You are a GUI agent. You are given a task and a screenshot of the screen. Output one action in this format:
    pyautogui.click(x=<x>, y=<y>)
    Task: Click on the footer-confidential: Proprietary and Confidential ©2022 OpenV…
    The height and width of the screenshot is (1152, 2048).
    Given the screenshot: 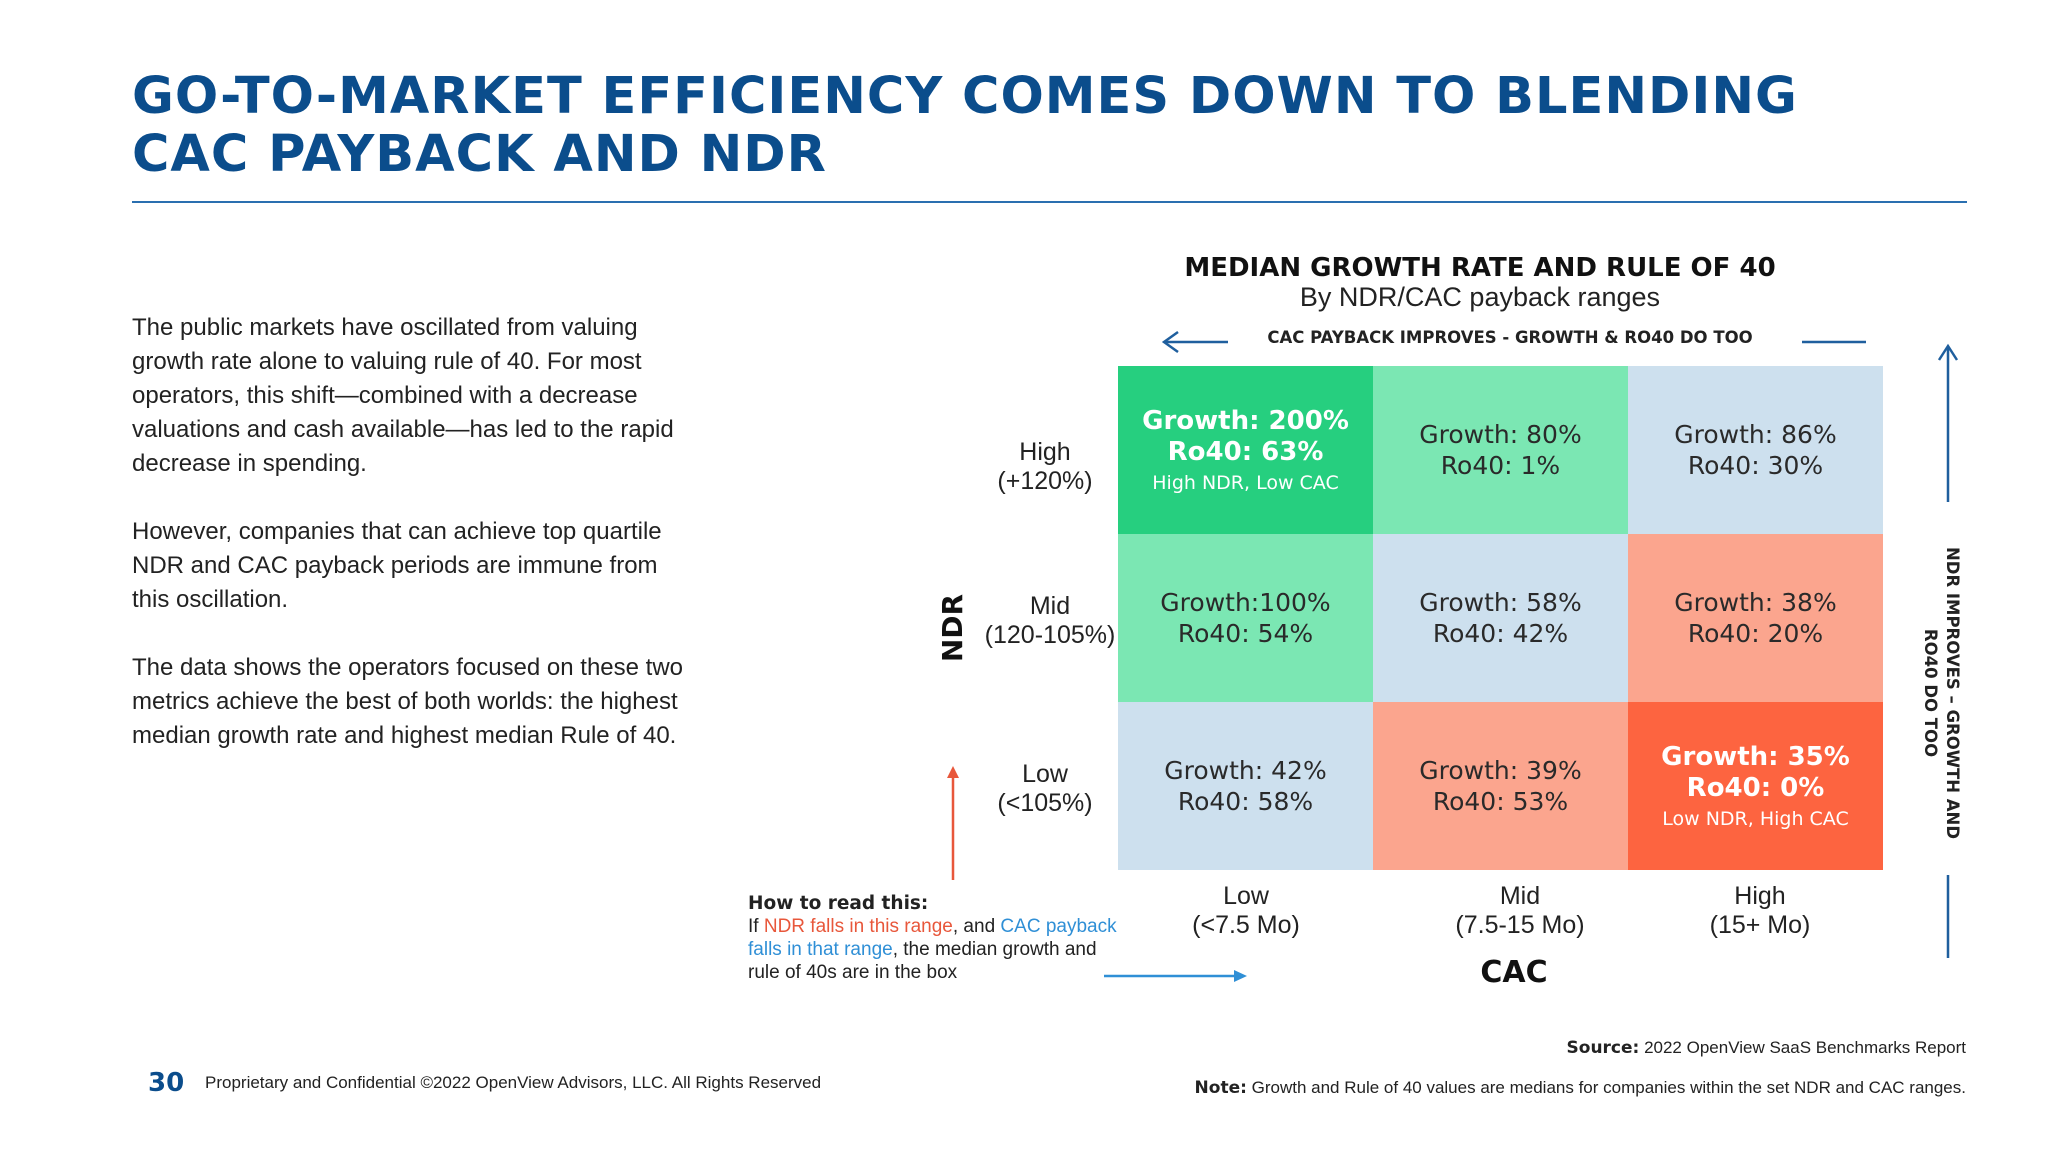 What is the action you would take?
    pyautogui.click(x=513, y=1082)
    